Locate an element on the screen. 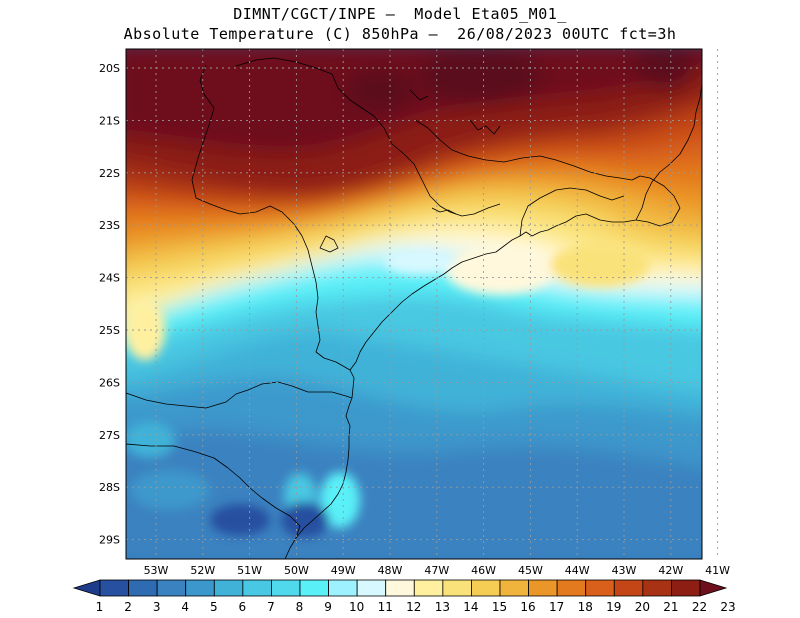 Image resolution: width=800 pixels, height=618 pixels. colorbar-label: 7 is located at coordinates (271, 607).